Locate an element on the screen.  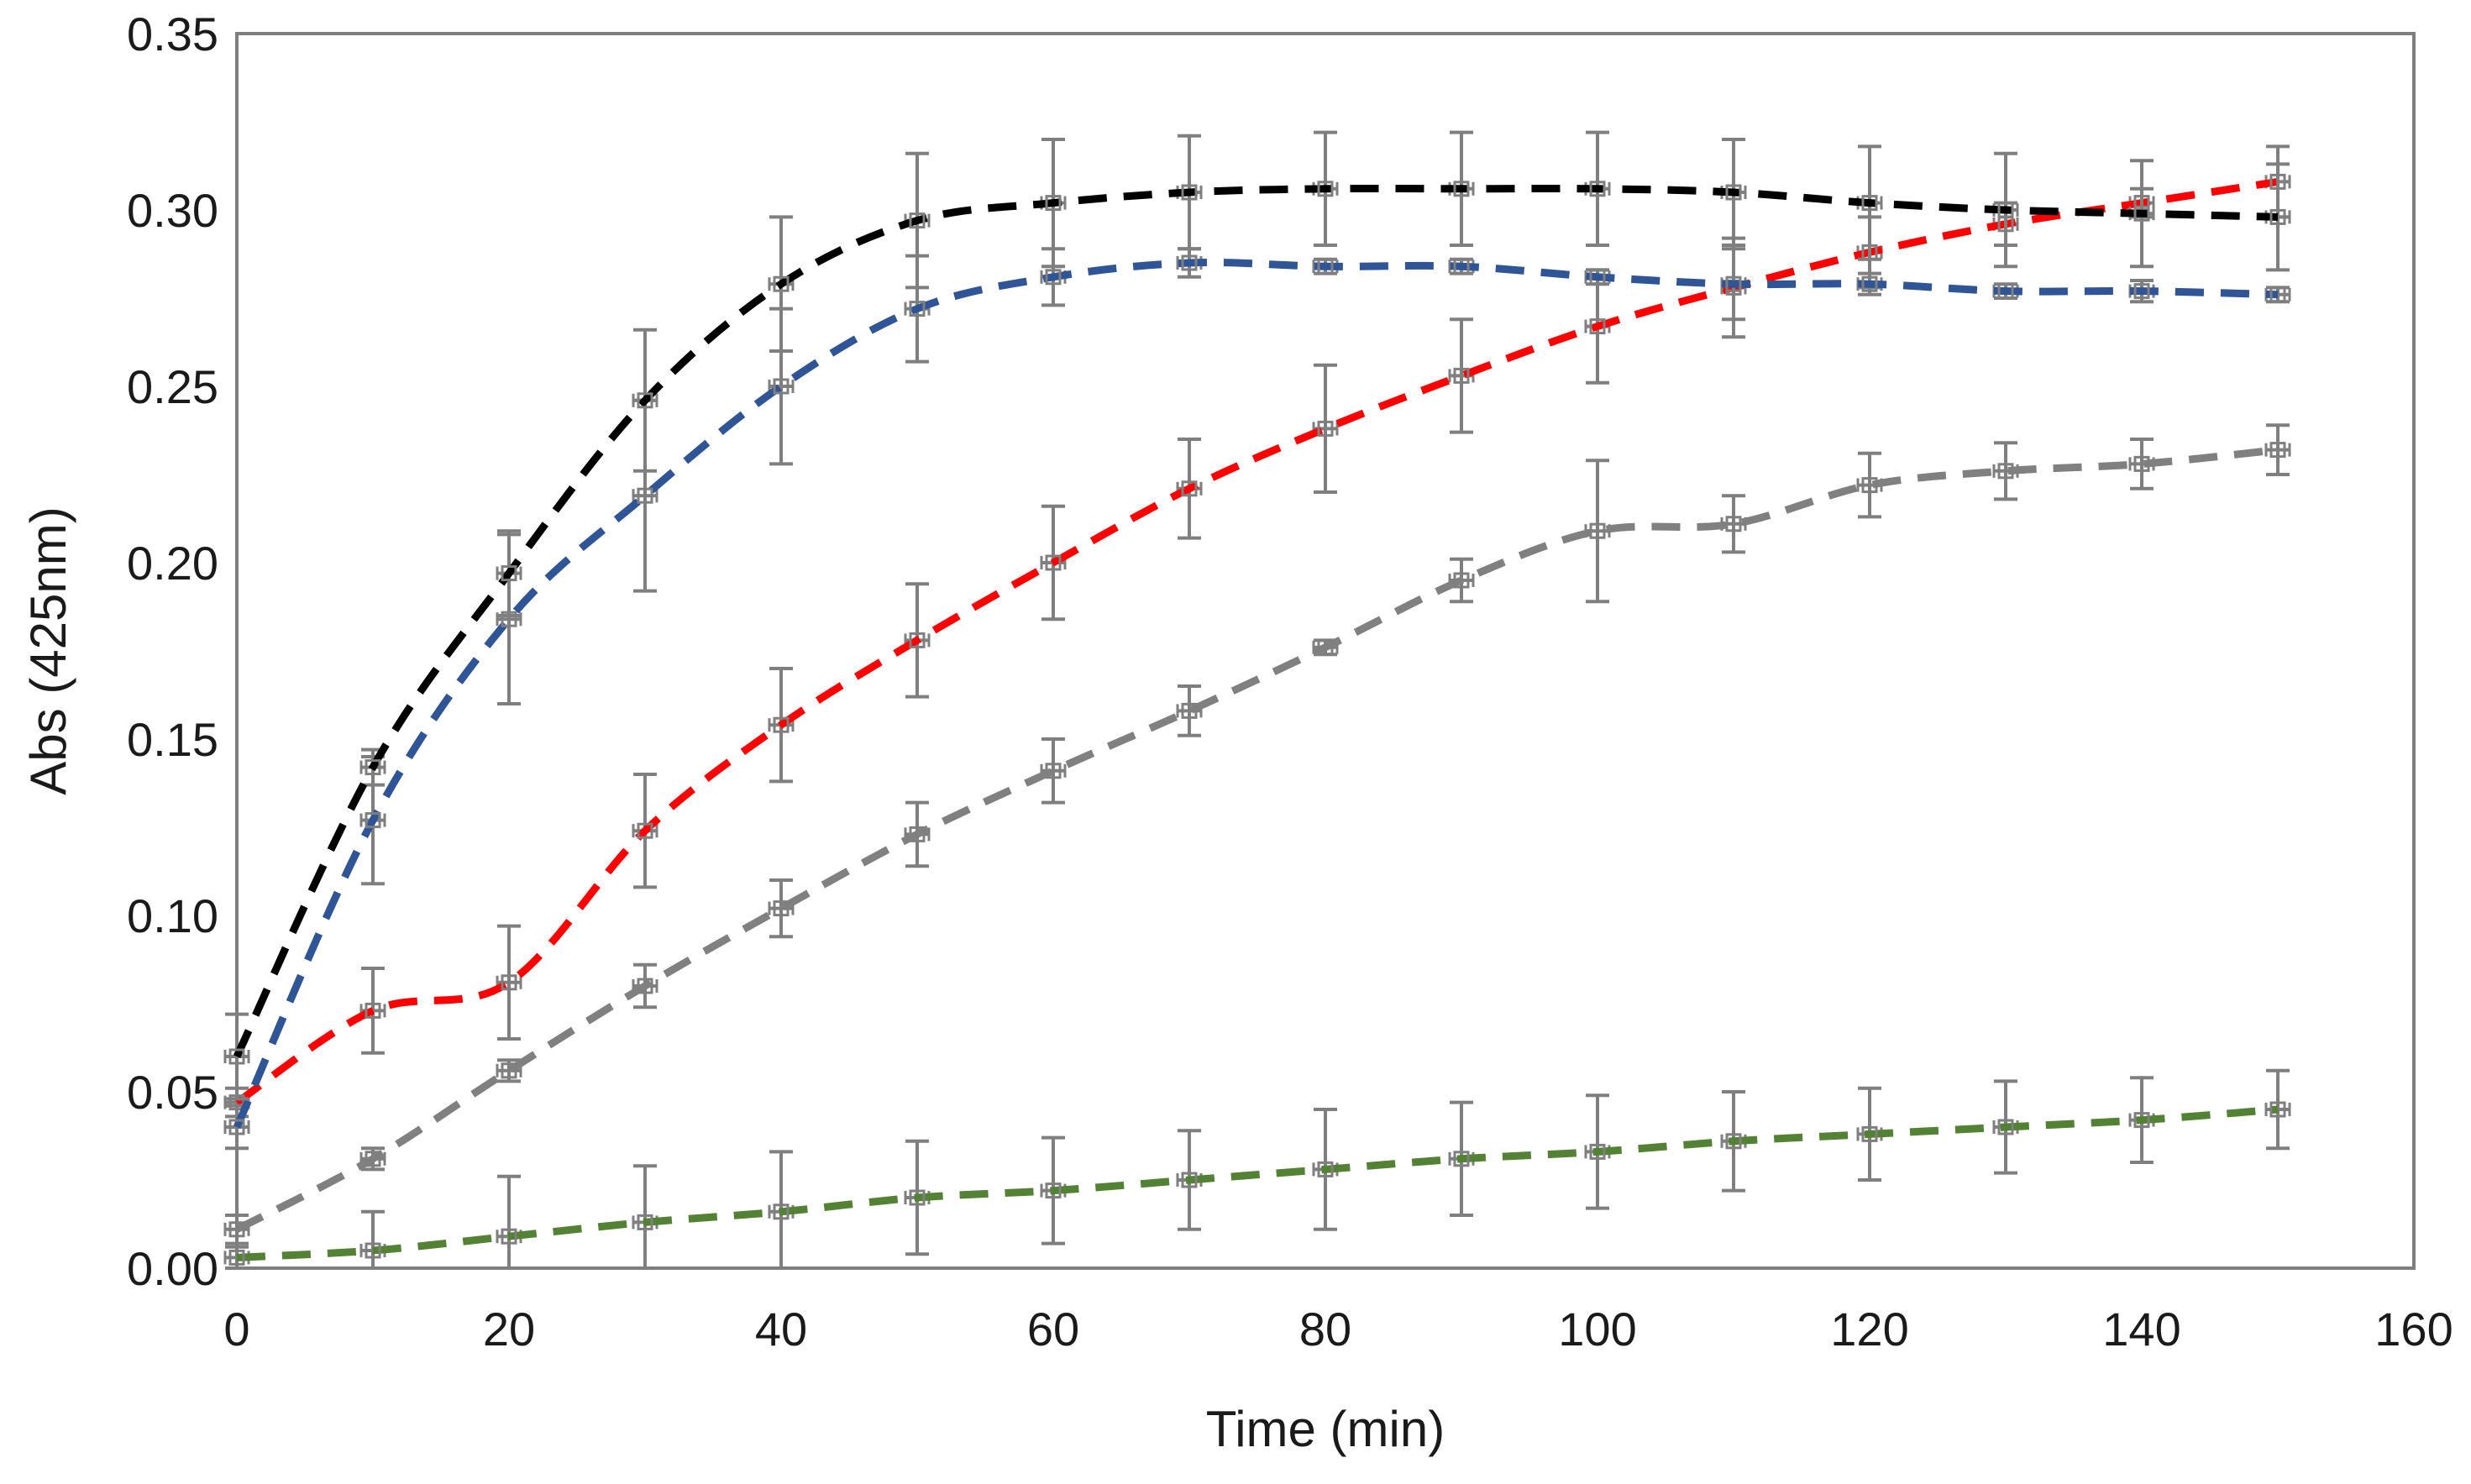
series-line-green is located at coordinates (1257, 1183).